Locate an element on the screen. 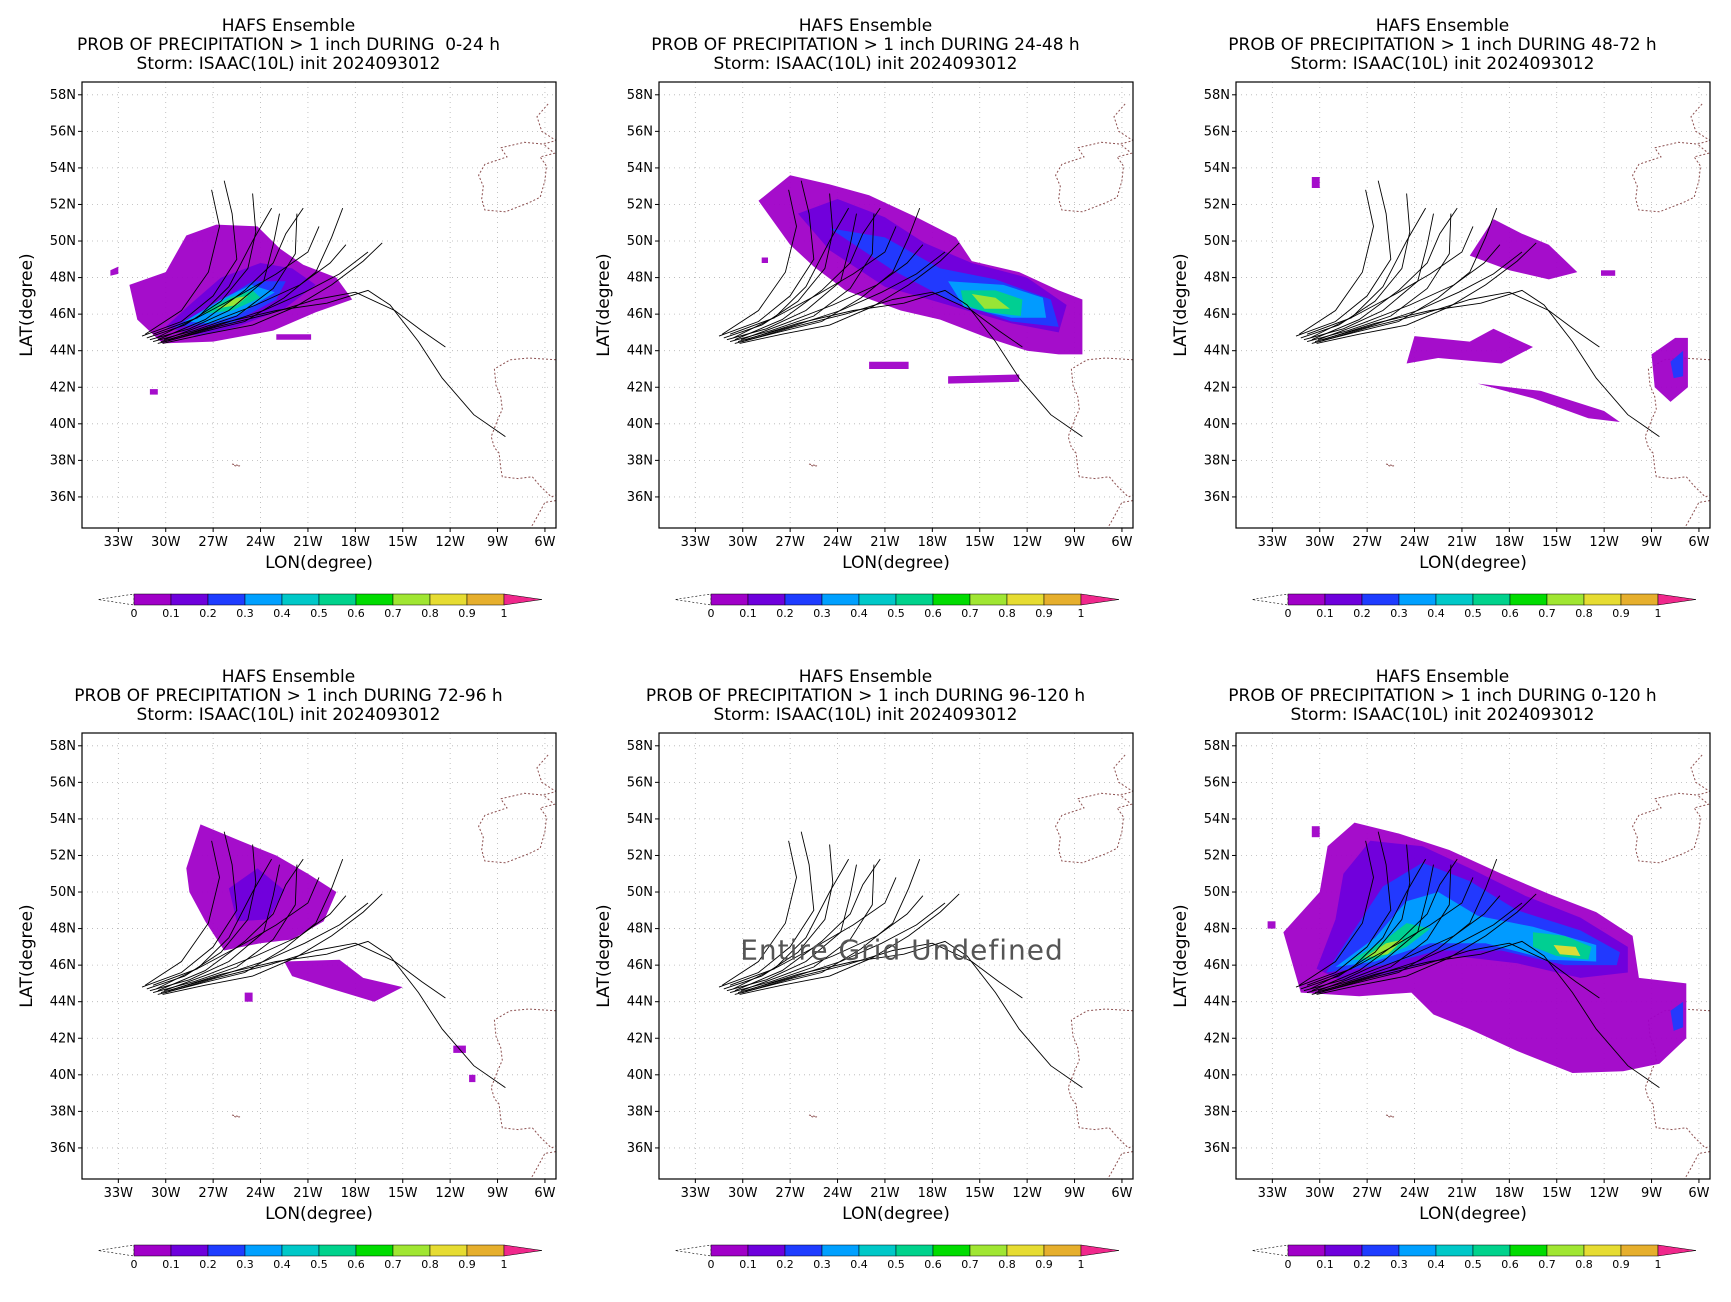  grid-undefined-notice: Entire Grid Undefined is located at coordinates (902, 950).